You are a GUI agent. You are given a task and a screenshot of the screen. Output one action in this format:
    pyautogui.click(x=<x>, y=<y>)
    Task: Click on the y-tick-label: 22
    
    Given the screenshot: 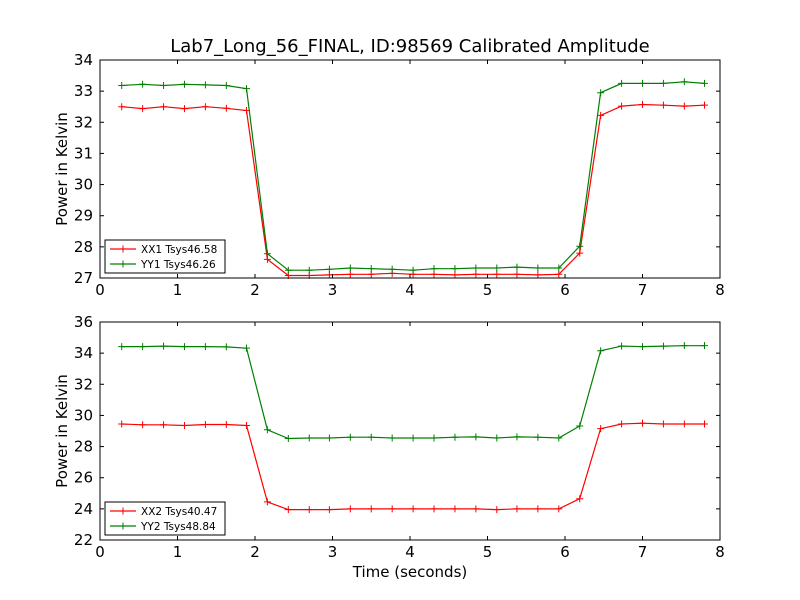 What is the action you would take?
    pyautogui.click(x=83, y=540)
    